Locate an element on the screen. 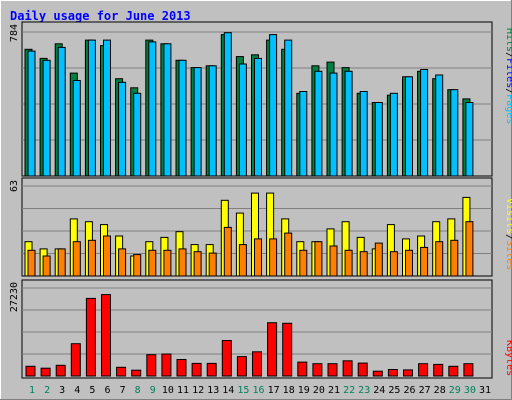 The image size is (512, 400). x-tick-label-day-12: 12 is located at coordinates (198, 390).